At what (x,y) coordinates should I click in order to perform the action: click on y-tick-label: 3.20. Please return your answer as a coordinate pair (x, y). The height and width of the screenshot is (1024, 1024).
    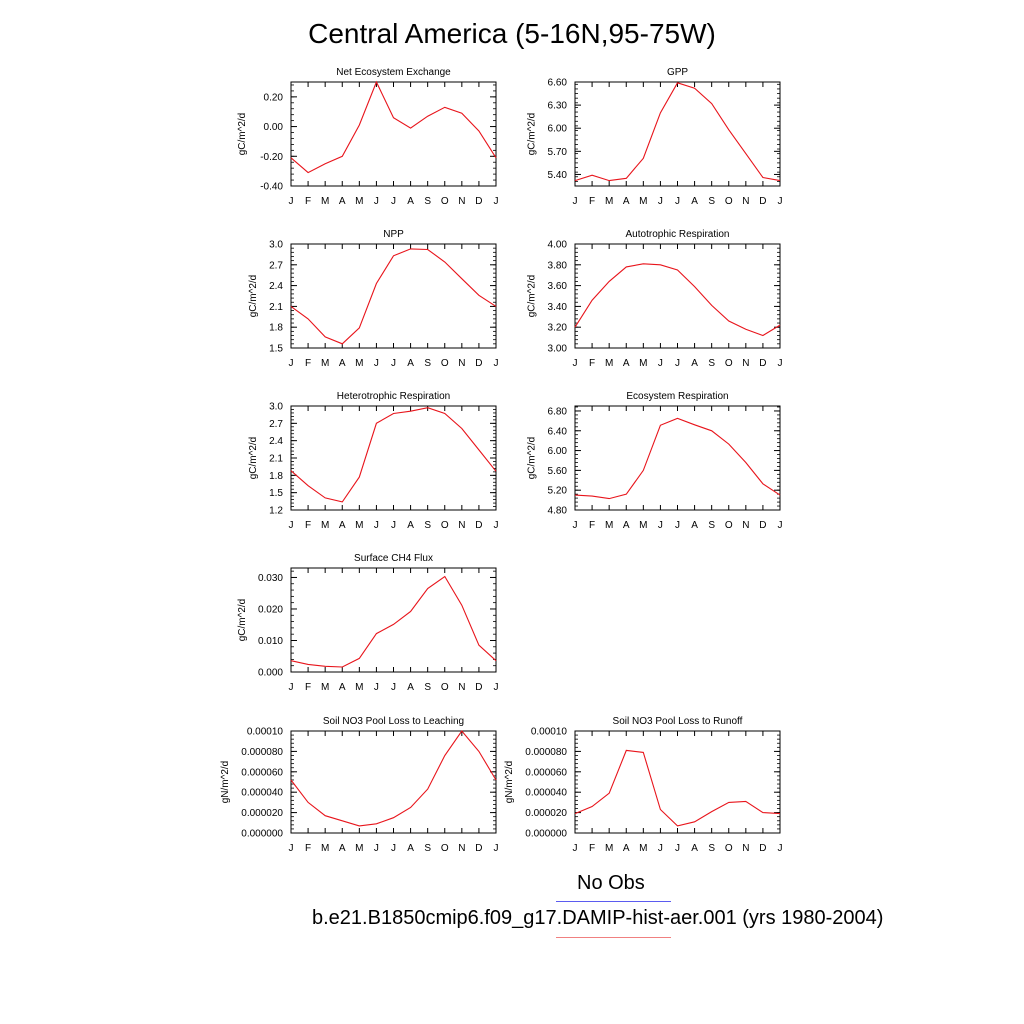
    Looking at the image, I should click on (558, 328).